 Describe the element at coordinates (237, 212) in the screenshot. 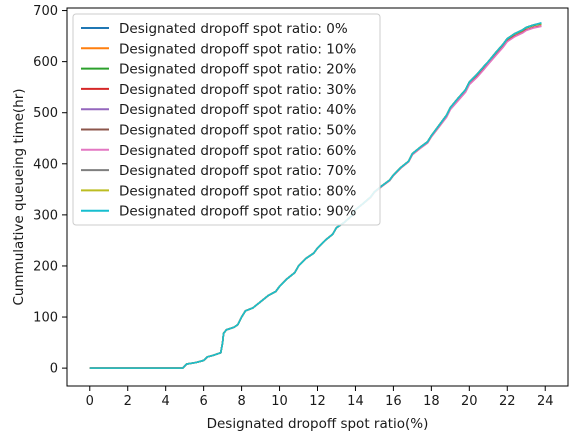

I see `legend-item-label: Designated dropoff spot ratio: 90%` at that location.